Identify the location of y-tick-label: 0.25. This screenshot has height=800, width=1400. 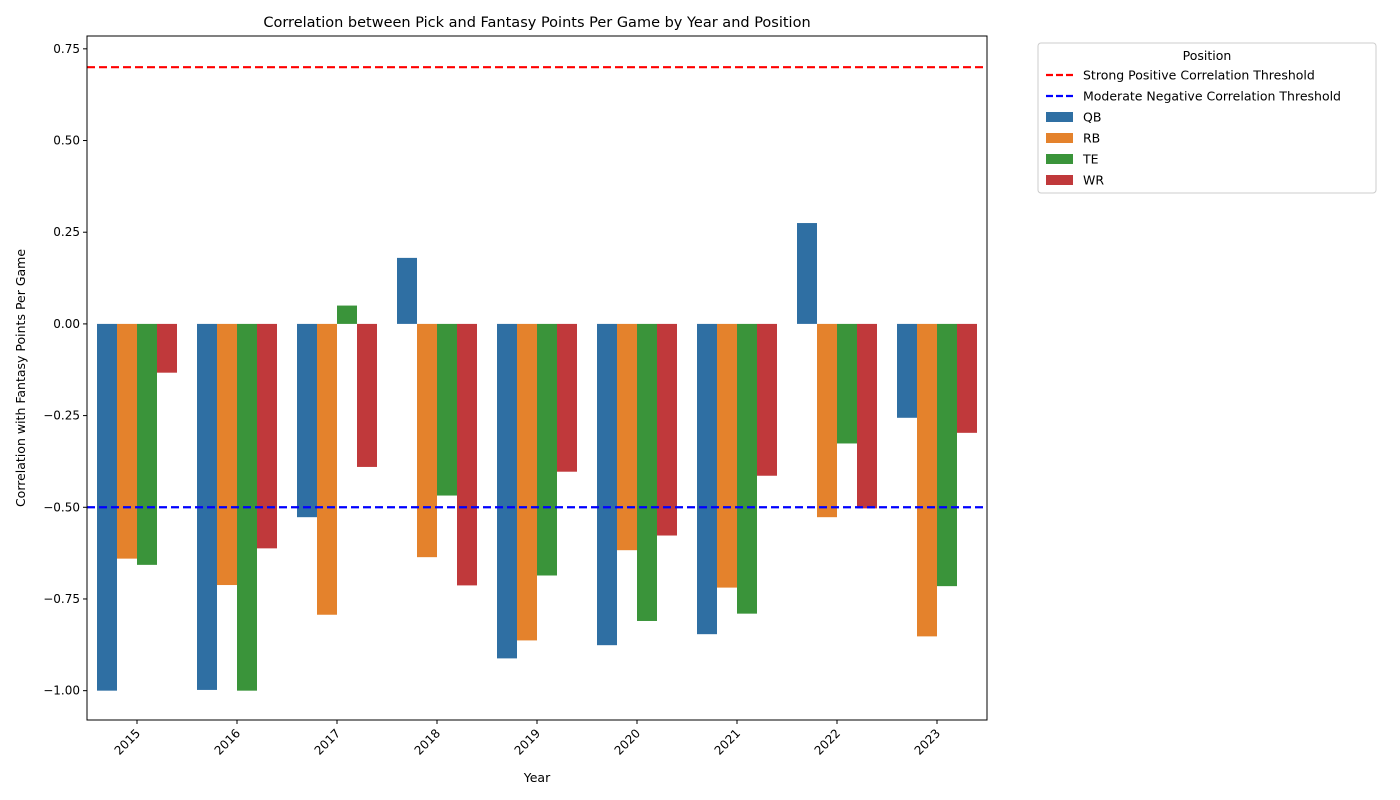
(66, 232).